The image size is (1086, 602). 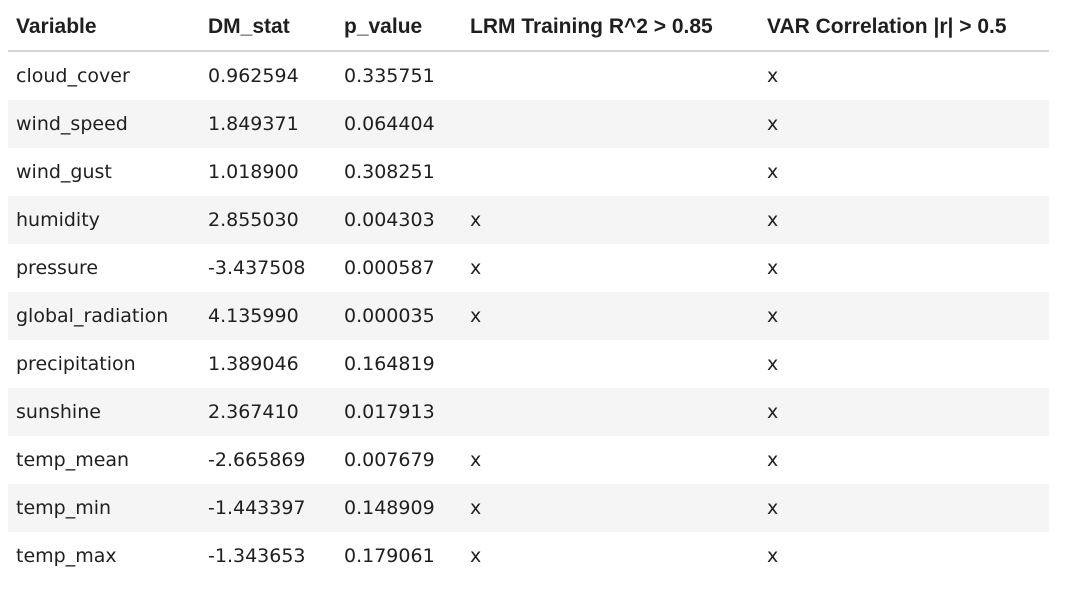 What do you see at coordinates (399, 412) in the screenshot?
I see `cell-p-value: 0.017913` at bounding box center [399, 412].